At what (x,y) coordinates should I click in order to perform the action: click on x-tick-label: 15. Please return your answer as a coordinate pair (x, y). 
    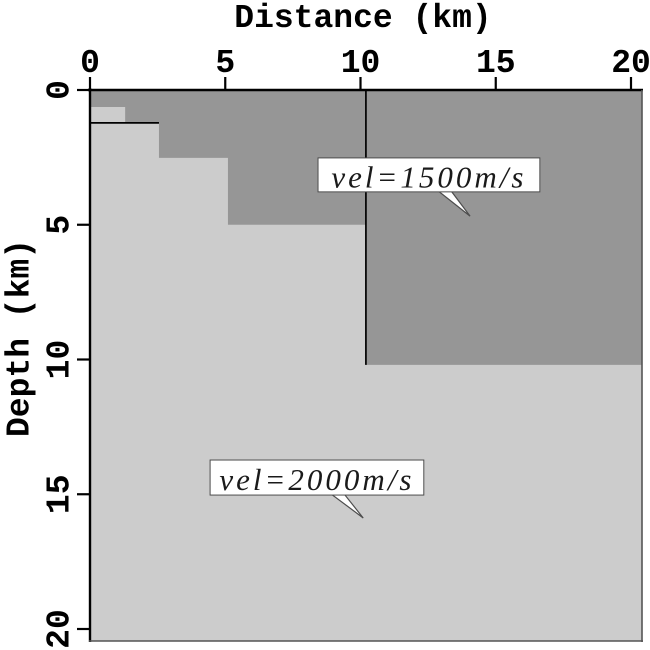
    Looking at the image, I should click on (496, 63).